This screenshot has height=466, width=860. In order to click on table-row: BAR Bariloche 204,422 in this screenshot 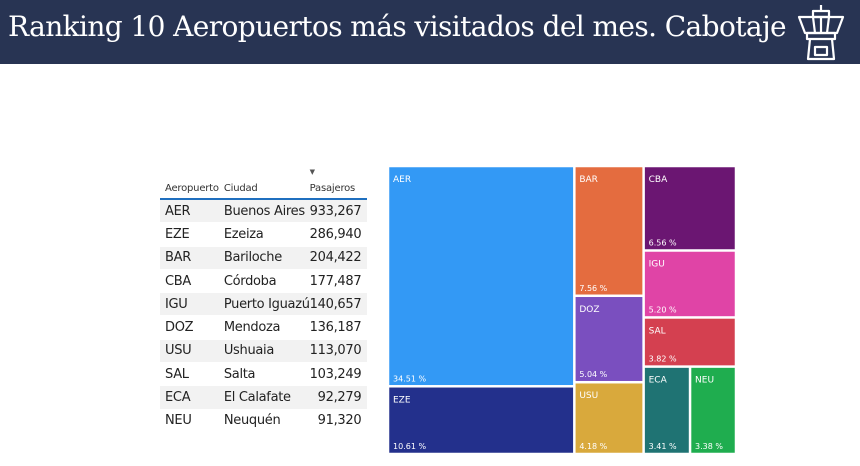, I will do `click(264, 258)`.